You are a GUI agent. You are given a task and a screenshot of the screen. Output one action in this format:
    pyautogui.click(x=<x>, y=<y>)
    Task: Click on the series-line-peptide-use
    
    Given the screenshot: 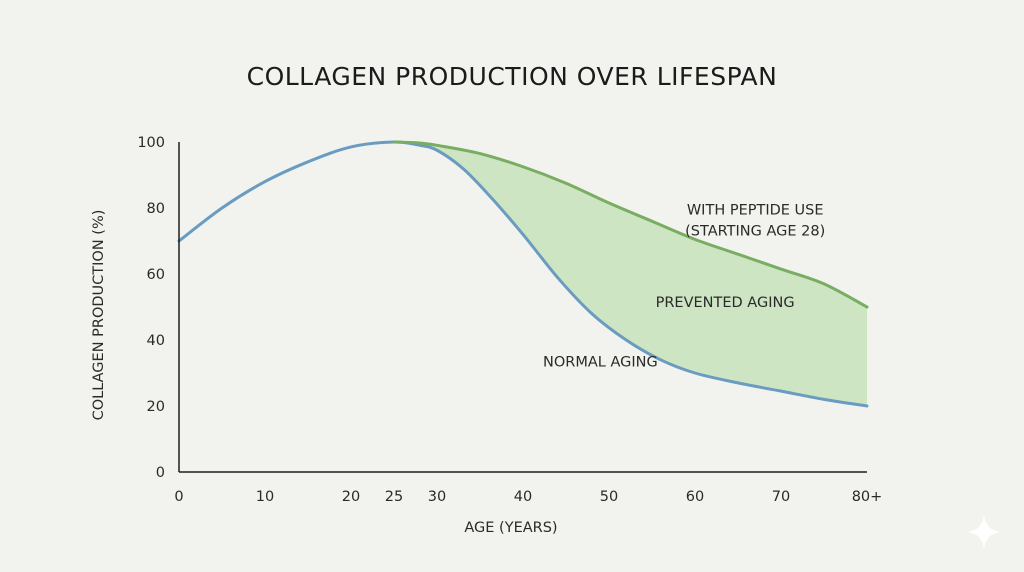 What is the action you would take?
    pyautogui.click(x=630, y=224)
    